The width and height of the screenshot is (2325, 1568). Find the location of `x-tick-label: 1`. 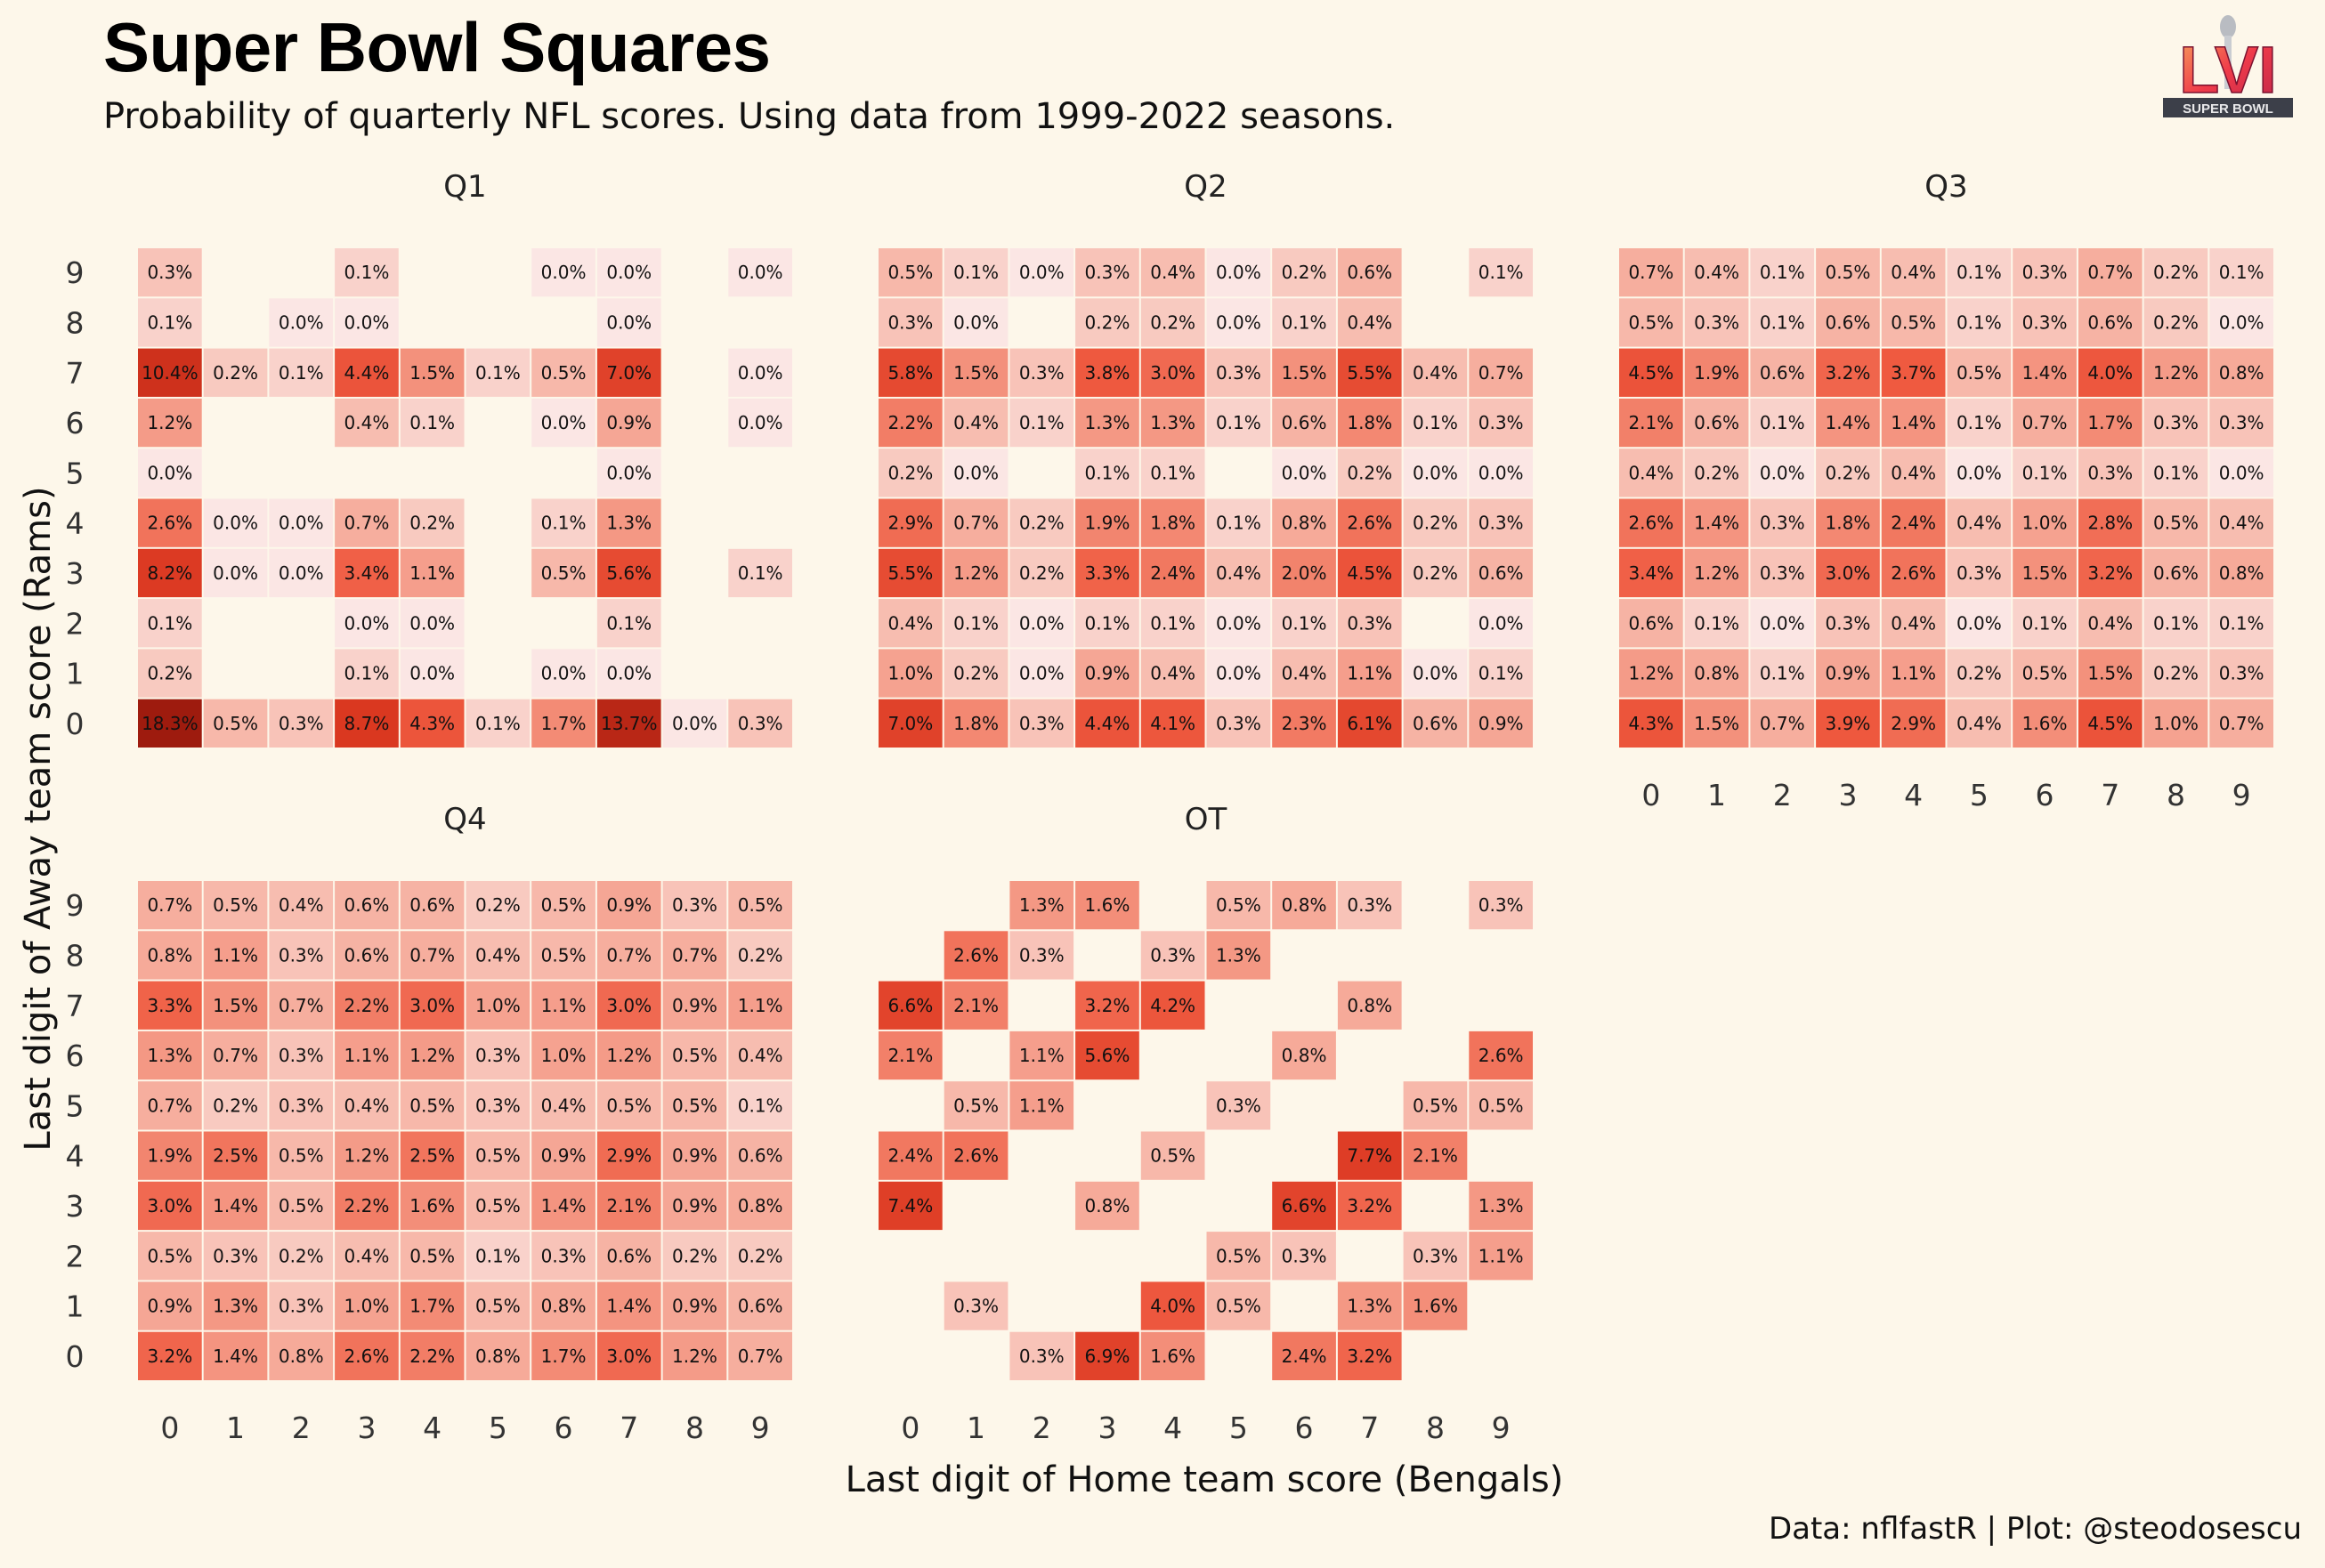

x-tick-label: 1 is located at coordinates (235, 1427).